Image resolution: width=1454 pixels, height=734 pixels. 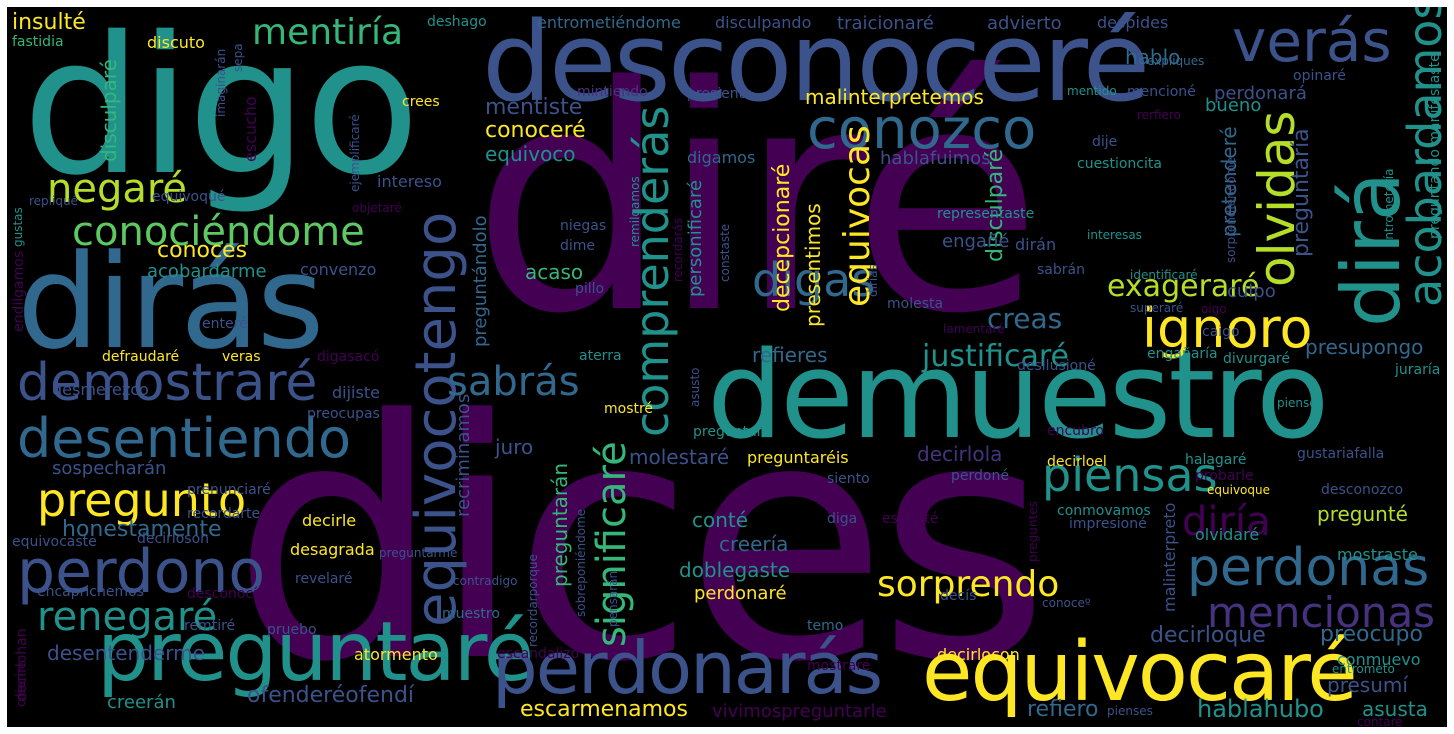 I want to click on word: preguntándolo, so click(x=480, y=281).